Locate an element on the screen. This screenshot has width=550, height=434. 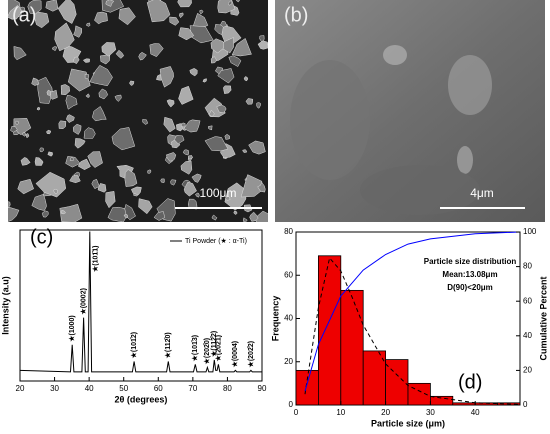
scale-label: 100μm is located at coordinates (218, 193).